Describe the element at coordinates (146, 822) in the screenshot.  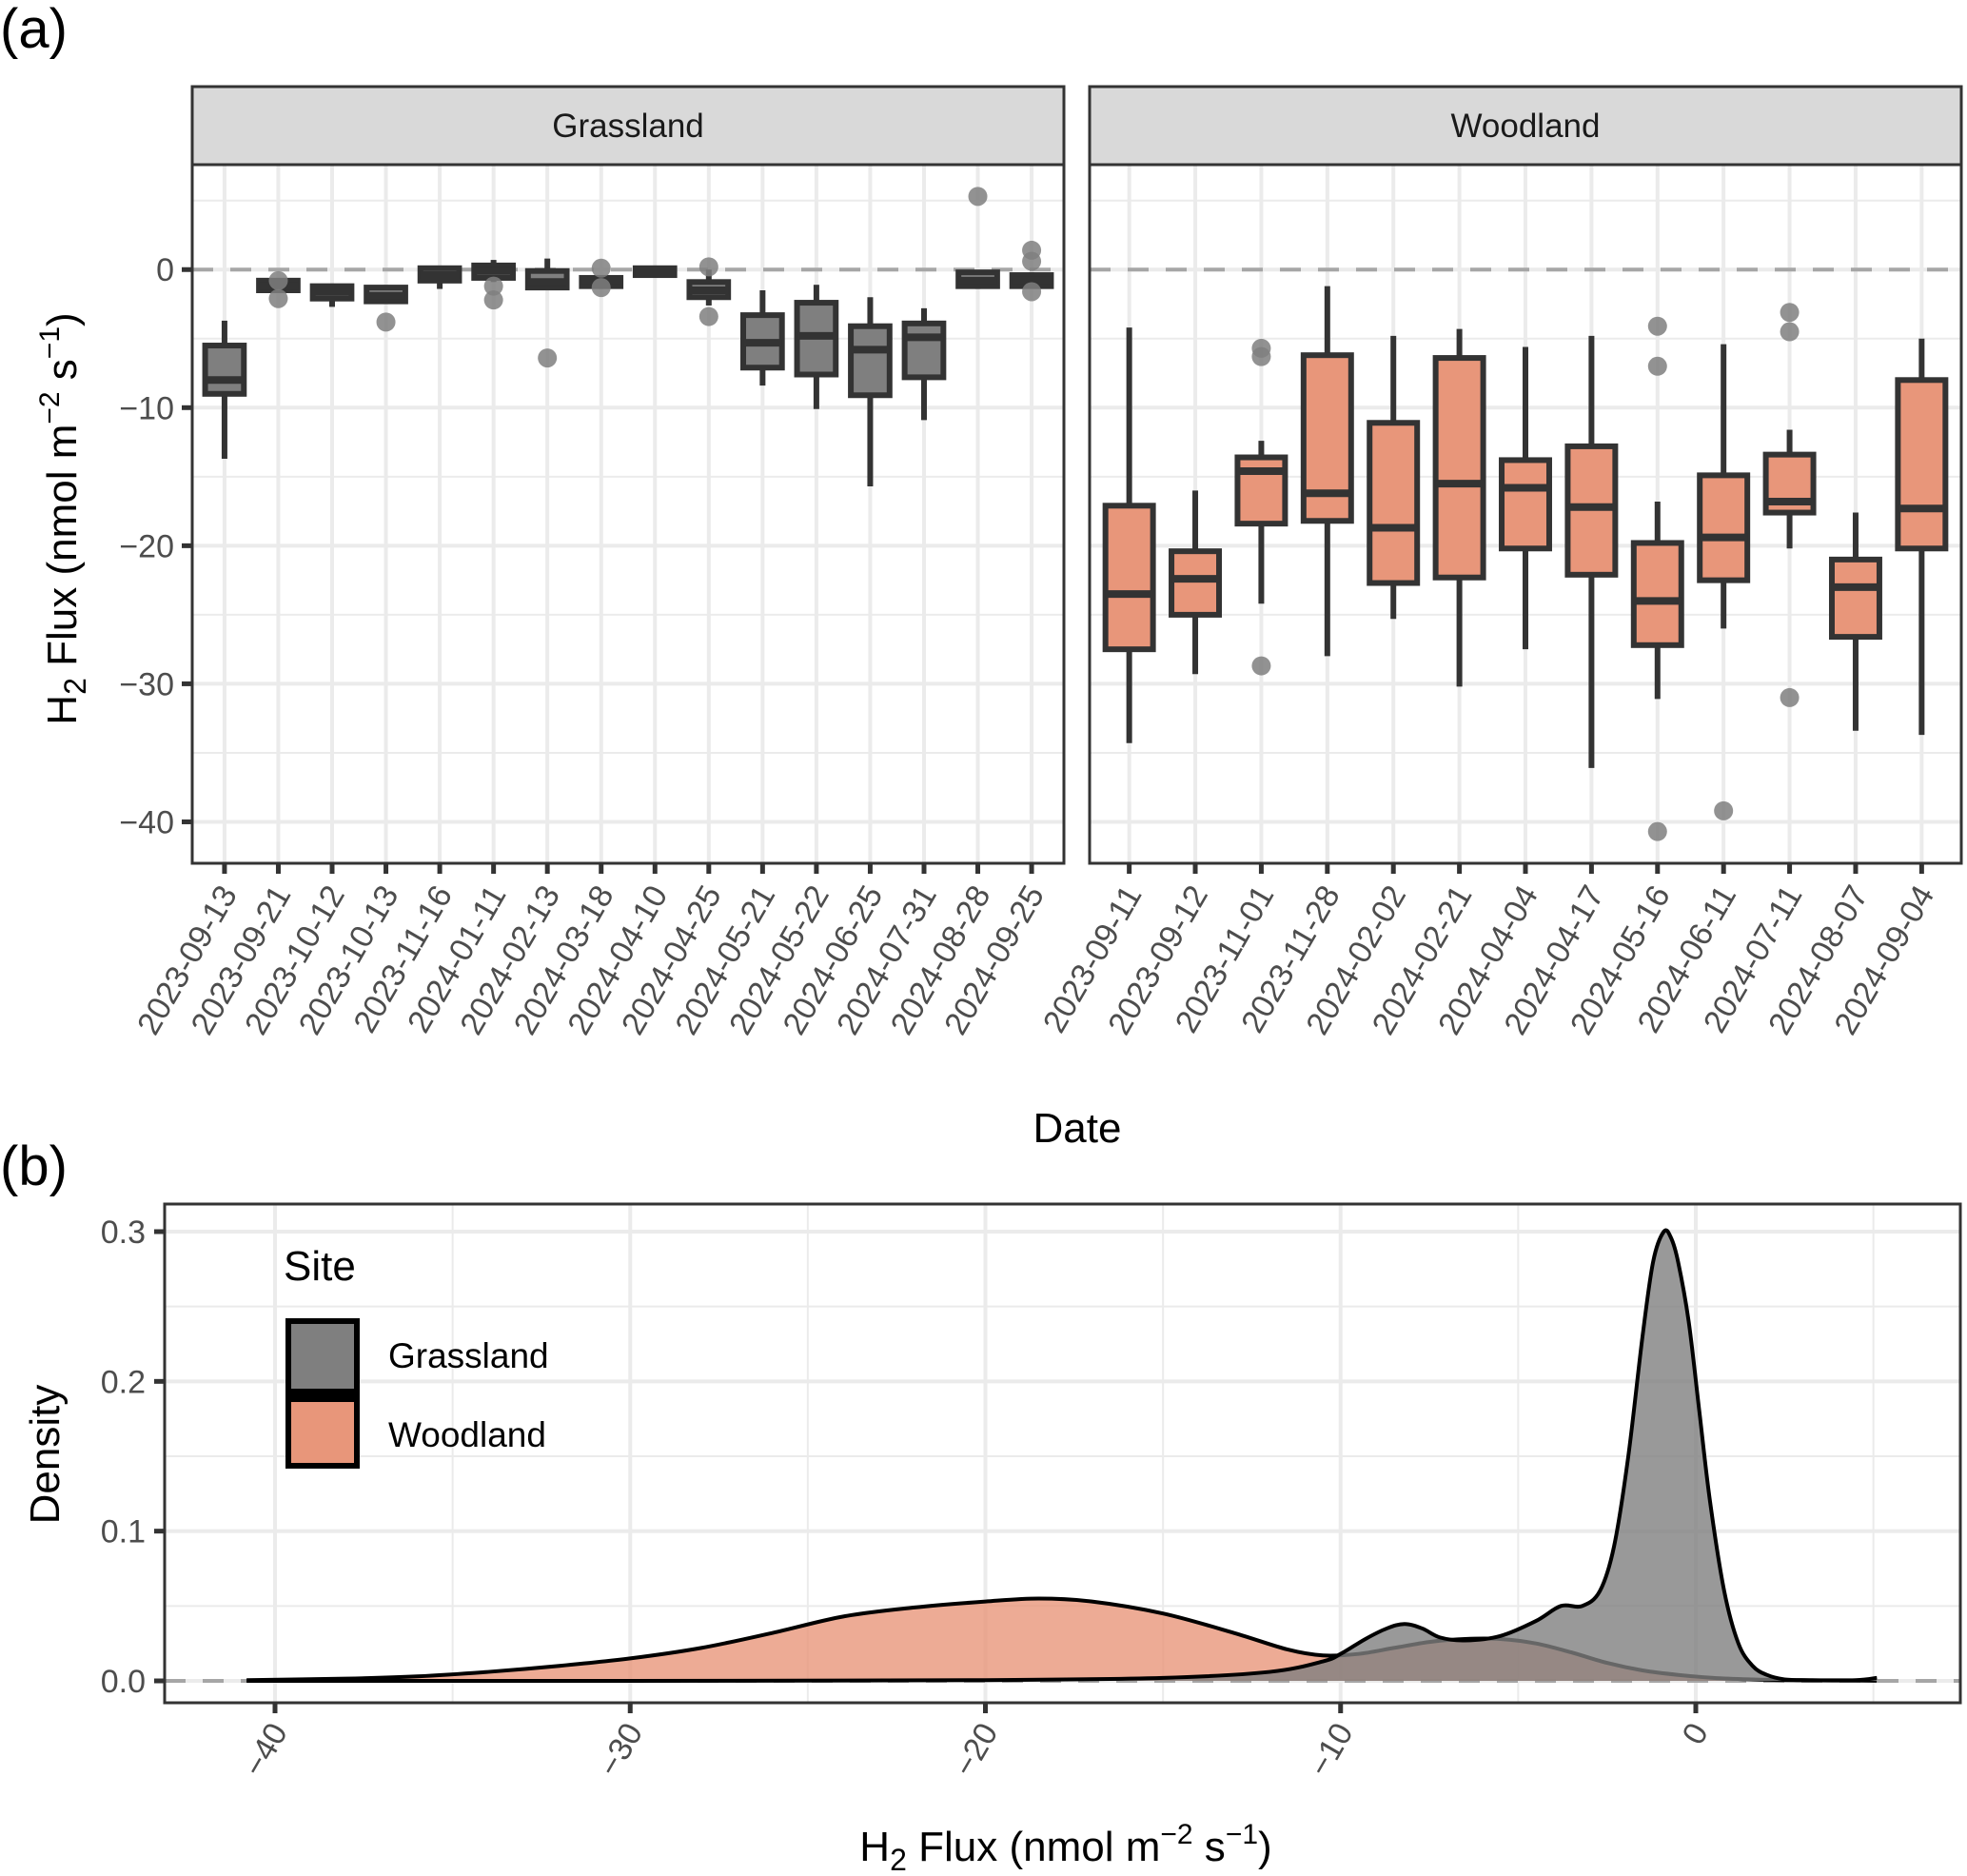
I see `y-tick-label: −40` at that location.